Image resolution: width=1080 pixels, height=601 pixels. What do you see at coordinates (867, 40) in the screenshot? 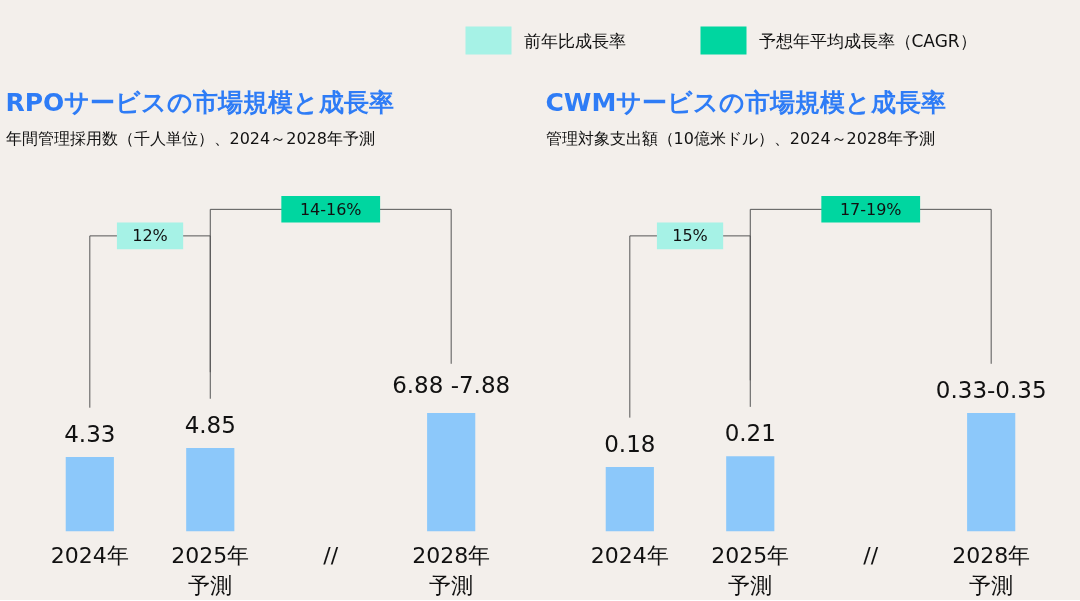
I see `category-label: 予想年平均成長率（CAGR）` at bounding box center [867, 40].